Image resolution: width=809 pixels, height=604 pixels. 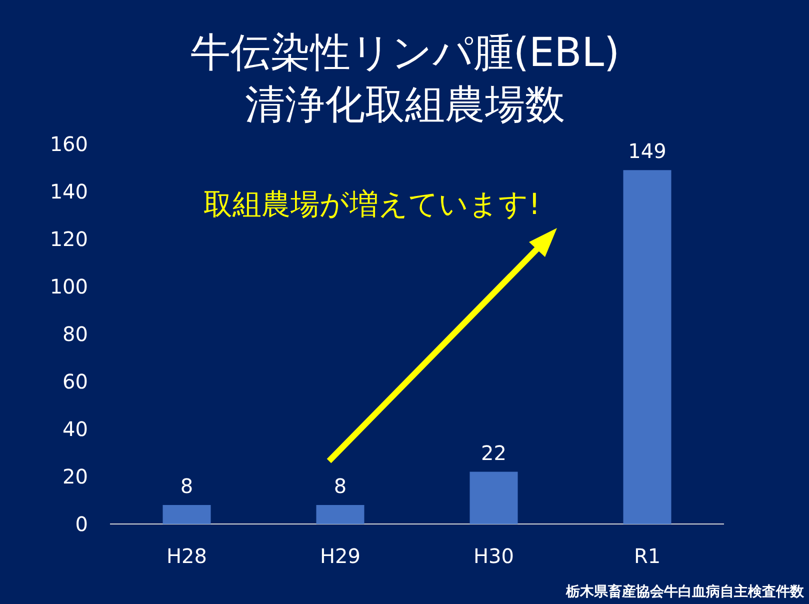 I want to click on x-tick-label: R1, so click(x=647, y=556).